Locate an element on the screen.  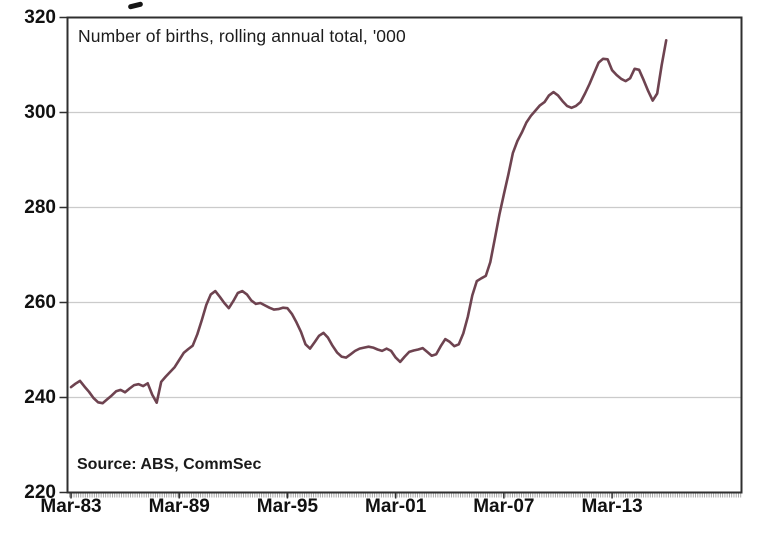
source-note: Source: ABS, CommSec is located at coordinates (169, 464).